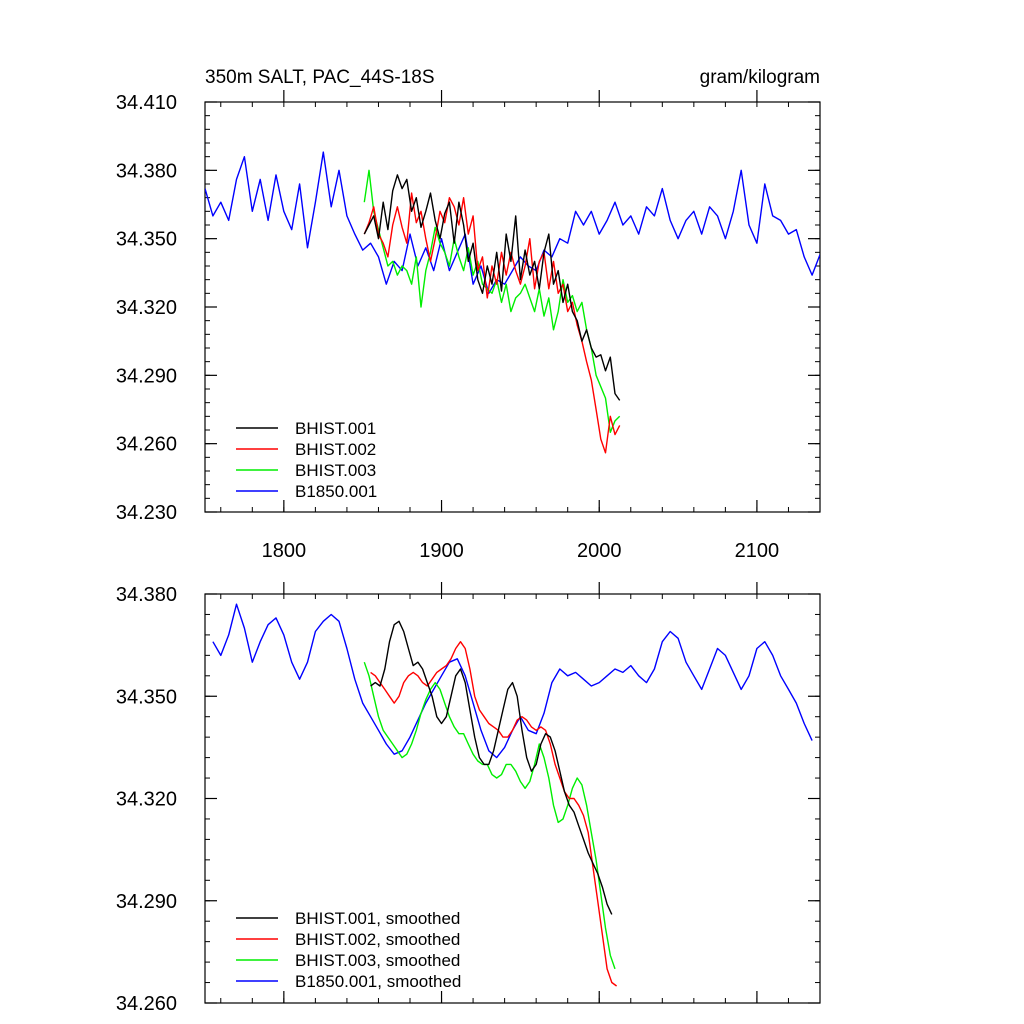 This screenshot has width=1024, height=1024. I want to click on x-tick-label: 1900, so click(441, 551).